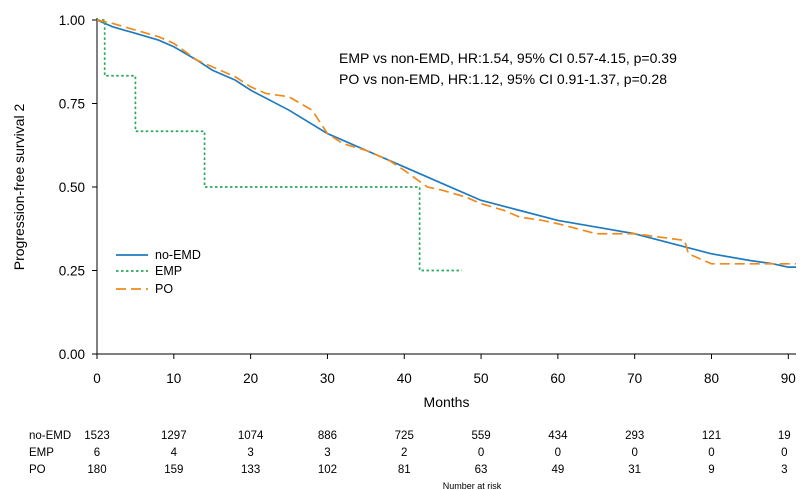 The width and height of the screenshot is (801, 490). I want to click on x-tick-label: 70, so click(634, 378).